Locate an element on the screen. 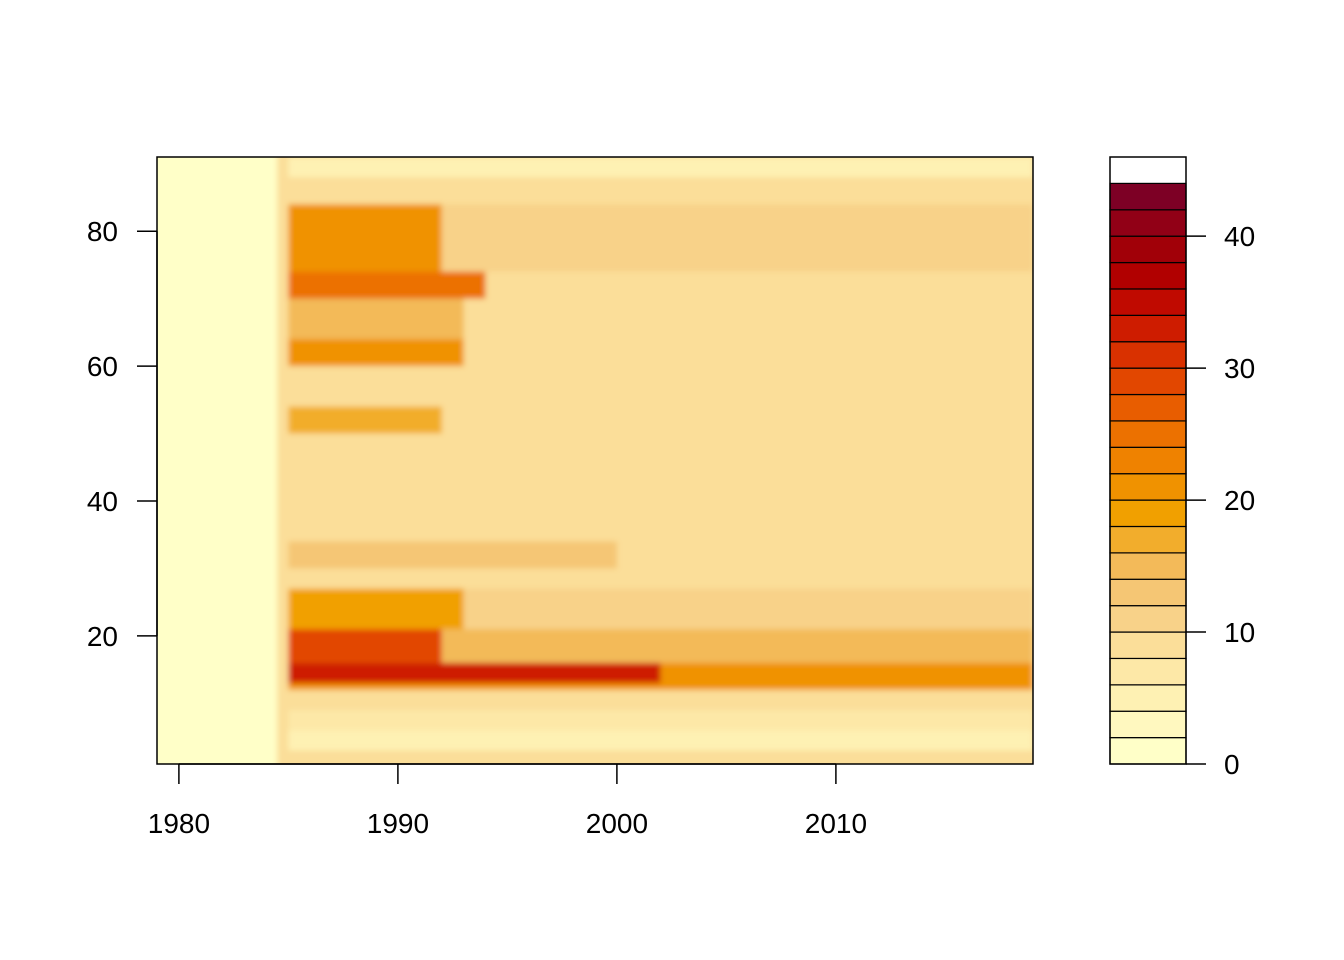 This screenshot has height=960, width=1344. colorbar-legend: 0 10 20 30 40 is located at coordinates (1182, 468).